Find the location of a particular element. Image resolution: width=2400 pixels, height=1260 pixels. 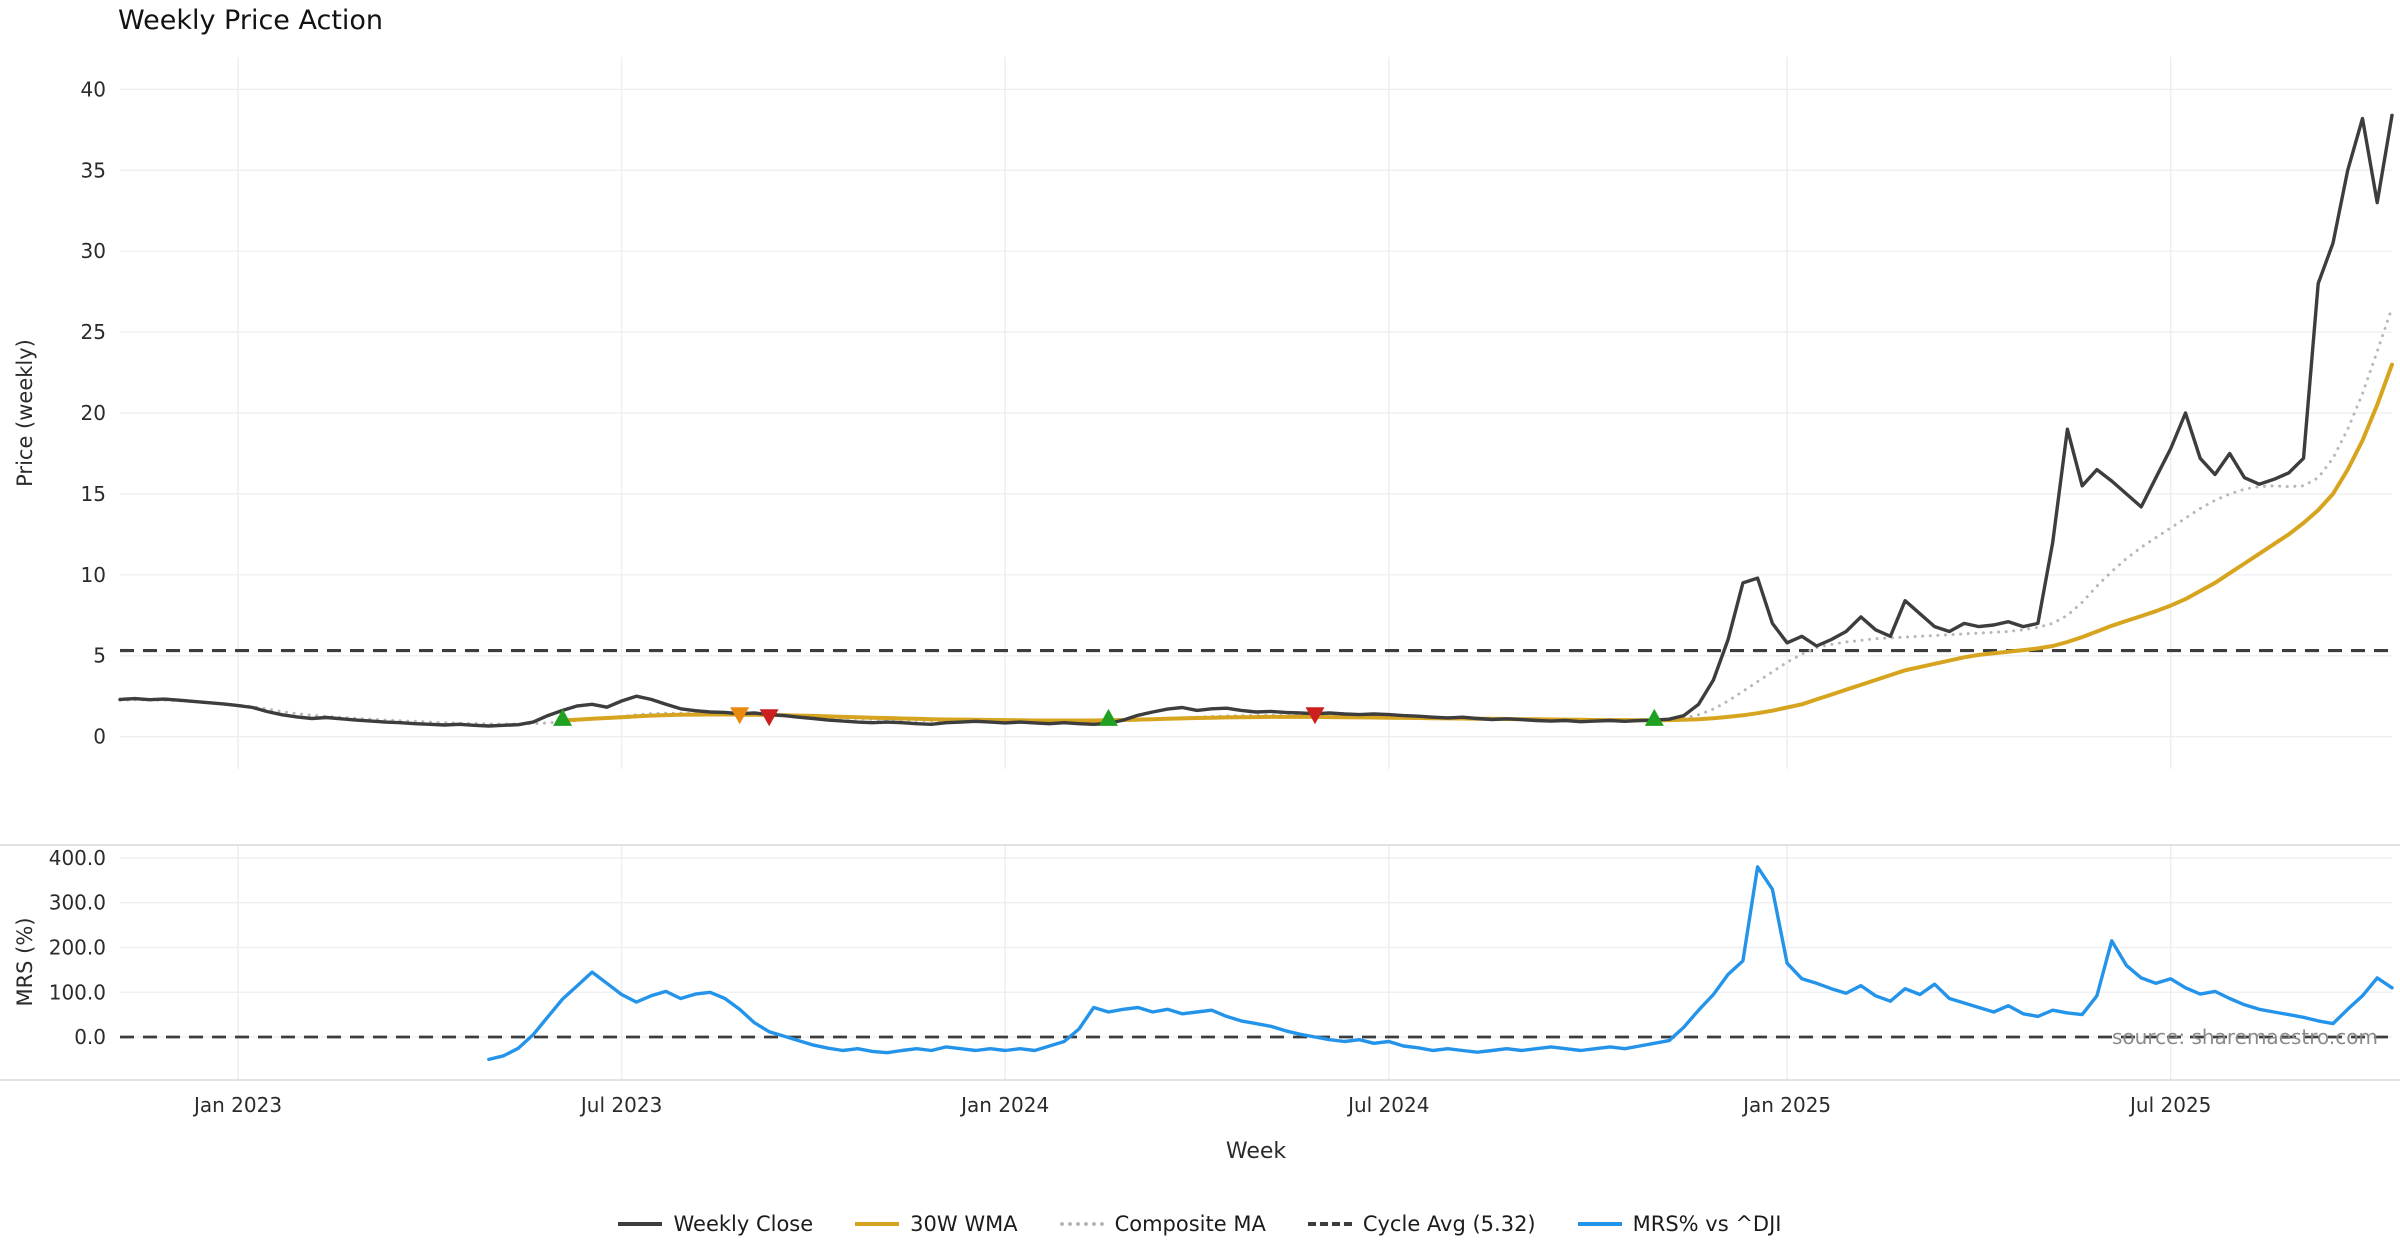

mrs-ytick-label: 100.0 is located at coordinates (77, 992).